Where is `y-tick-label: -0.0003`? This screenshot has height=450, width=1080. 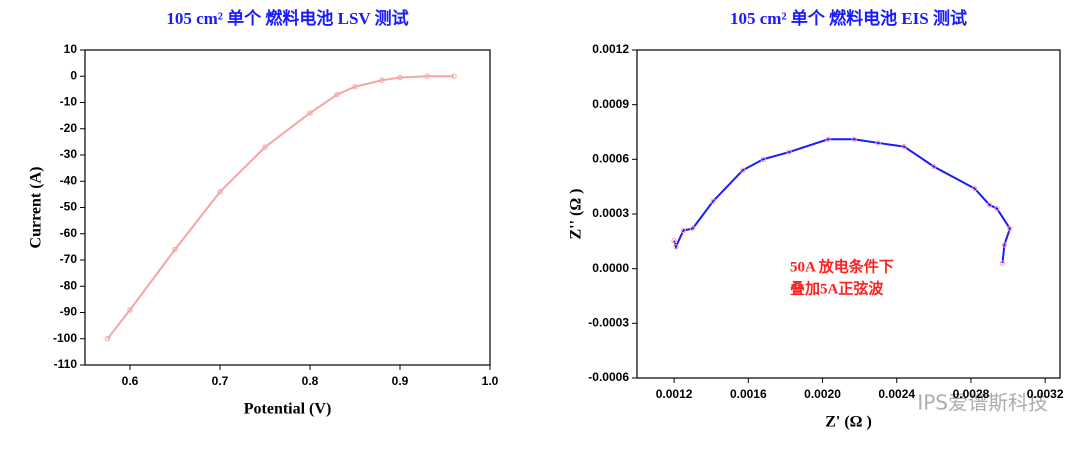
y-tick-label: -0.0003 is located at coordinates (608, 323).